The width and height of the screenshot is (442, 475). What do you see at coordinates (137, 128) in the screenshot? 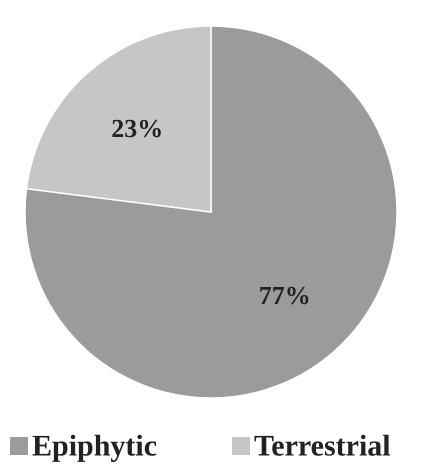
I see `data-label: 23%` at bounding box center [137, 128].